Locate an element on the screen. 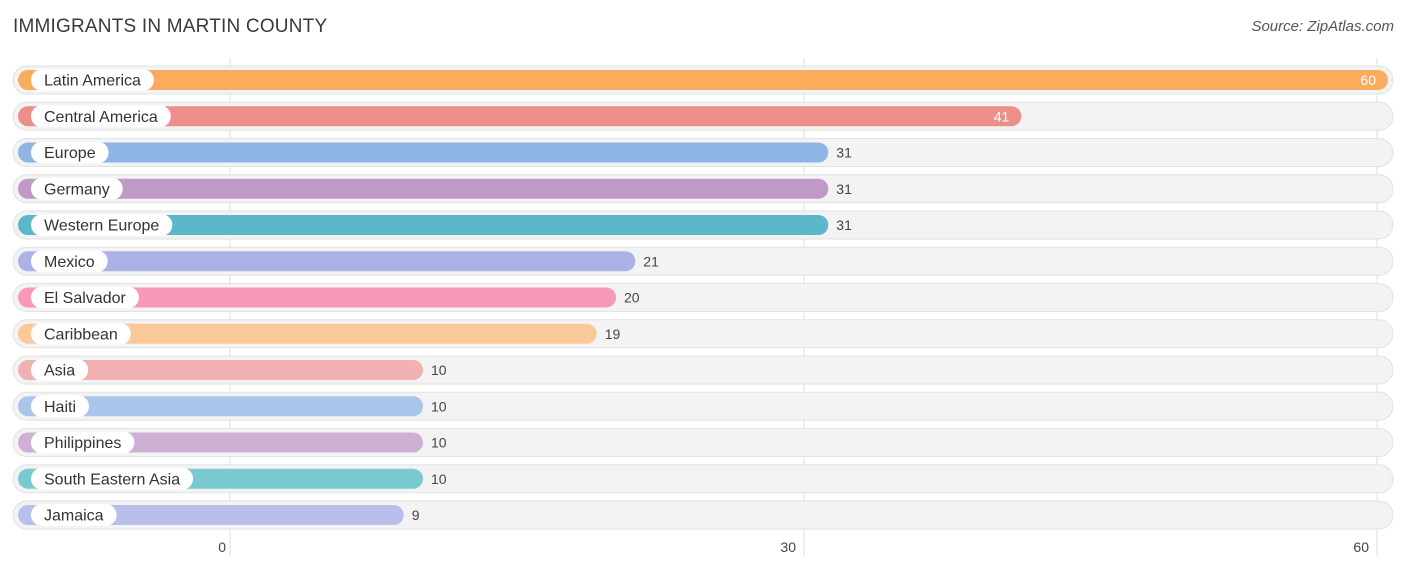  x-tick-label: 30 is located at coordinates (788, 547).